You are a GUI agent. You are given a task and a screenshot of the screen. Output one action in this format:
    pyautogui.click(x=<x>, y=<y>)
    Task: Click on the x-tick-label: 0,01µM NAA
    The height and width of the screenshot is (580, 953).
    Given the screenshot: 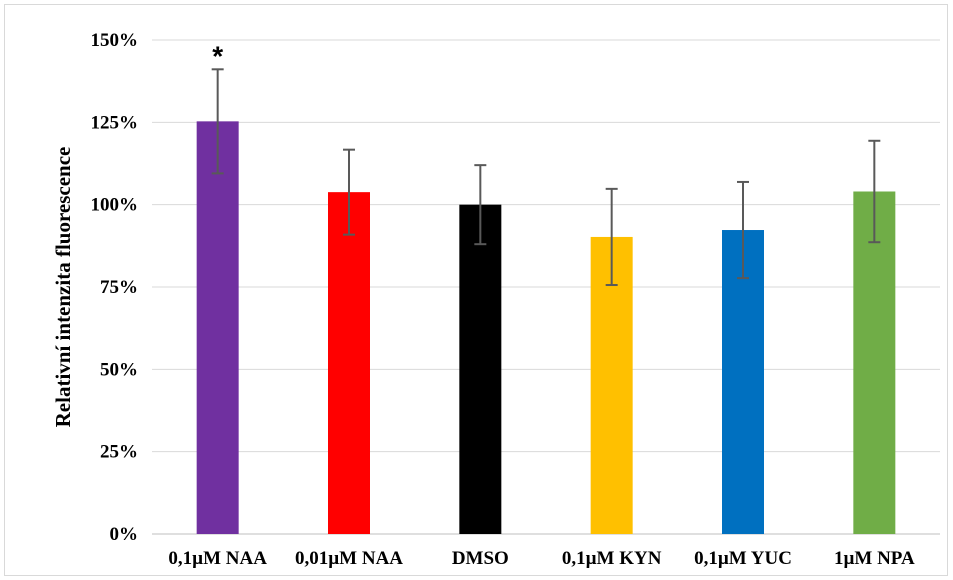 What is the action you would take?
    pyautogui.click(x=349, y=558)
    